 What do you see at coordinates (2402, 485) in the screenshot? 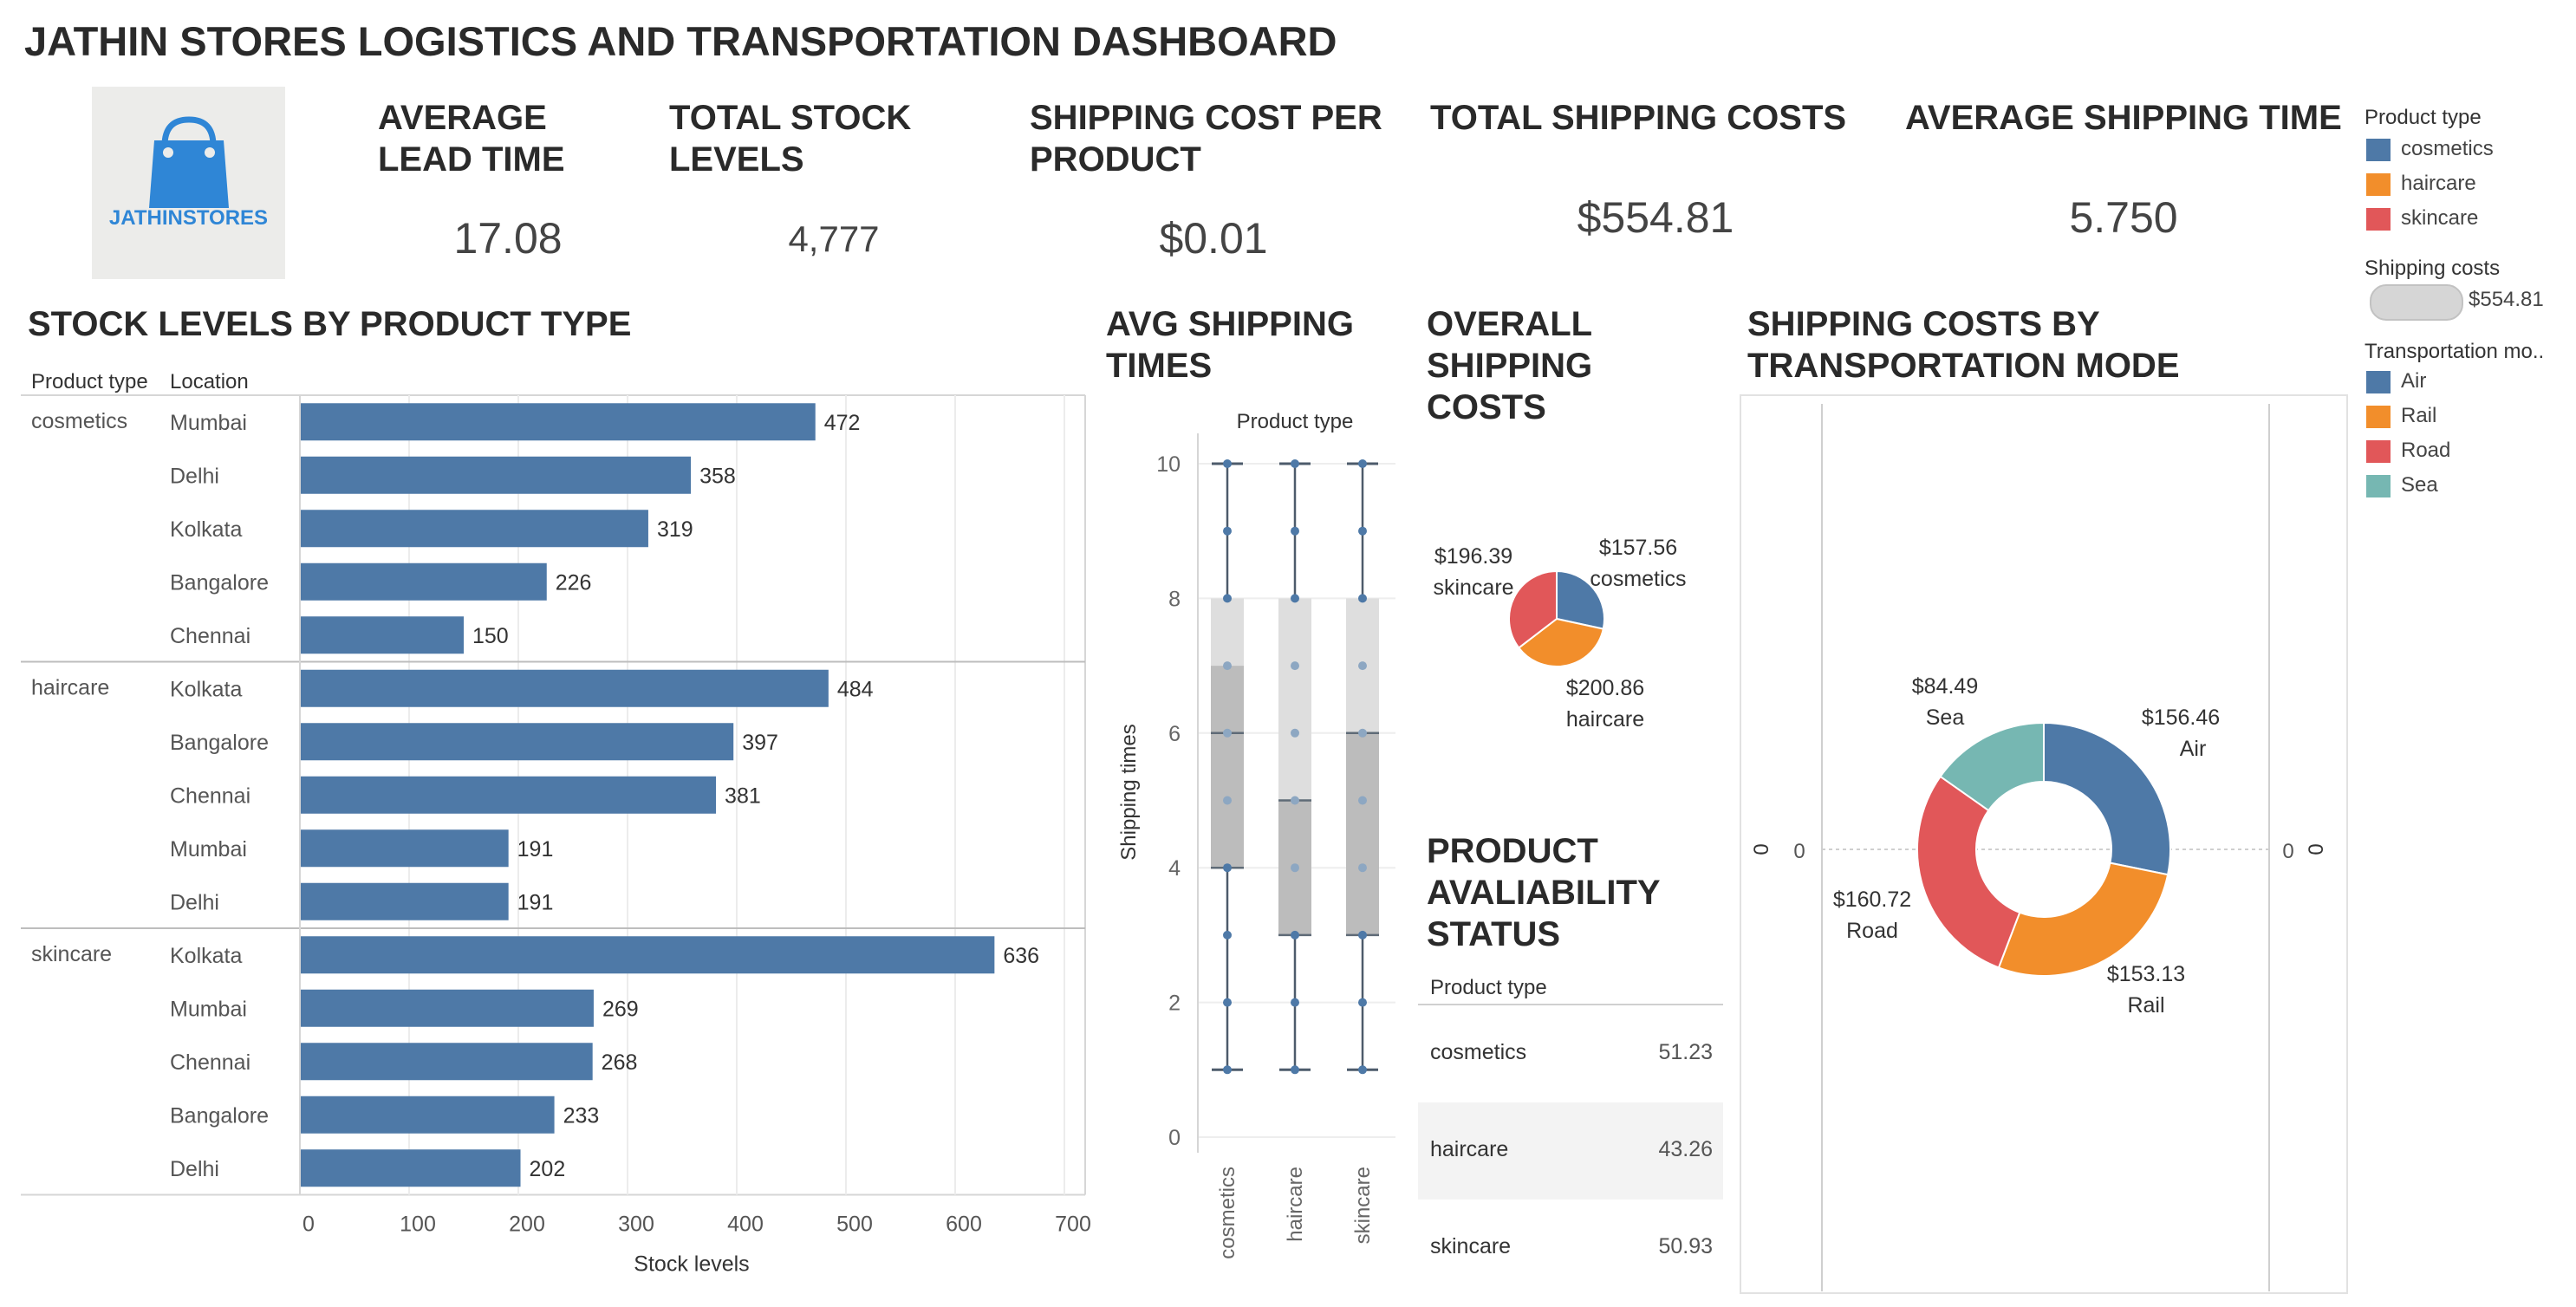
I see `legend-item-sea: Sea` at bounding box center [2402, 485].